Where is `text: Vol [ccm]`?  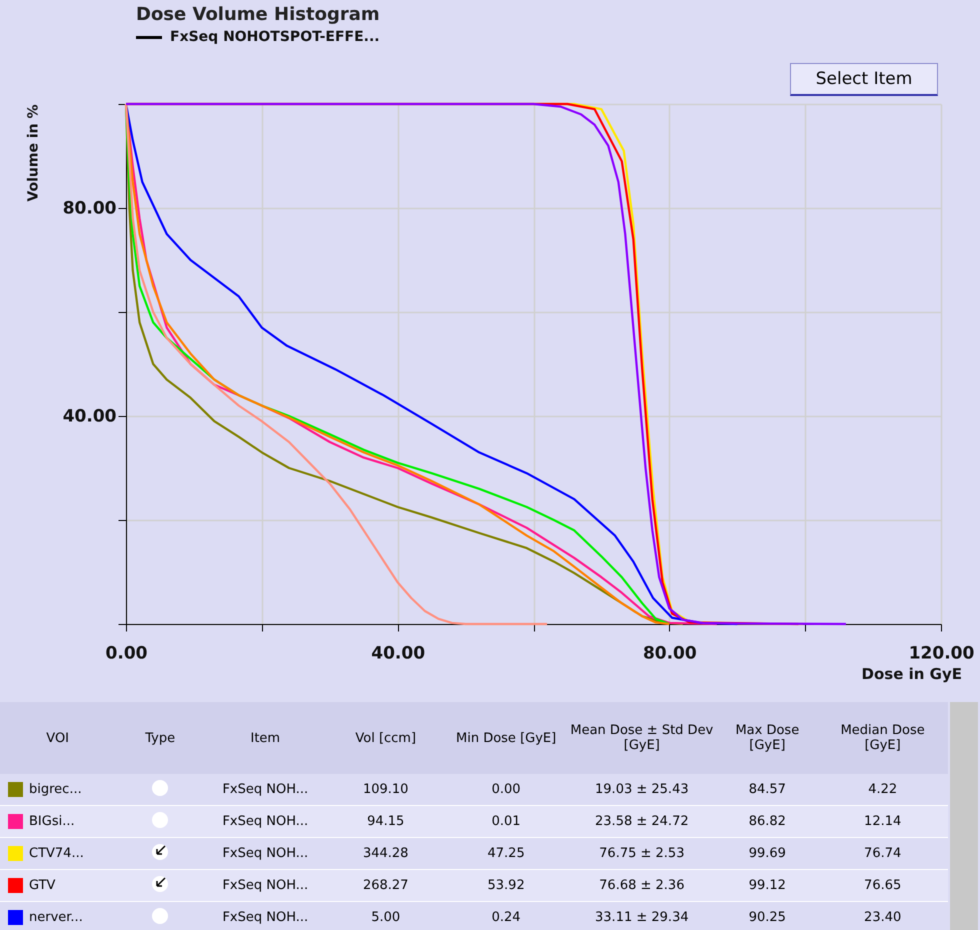
text: Vol [ccm] is located at coordinates (386, 738).